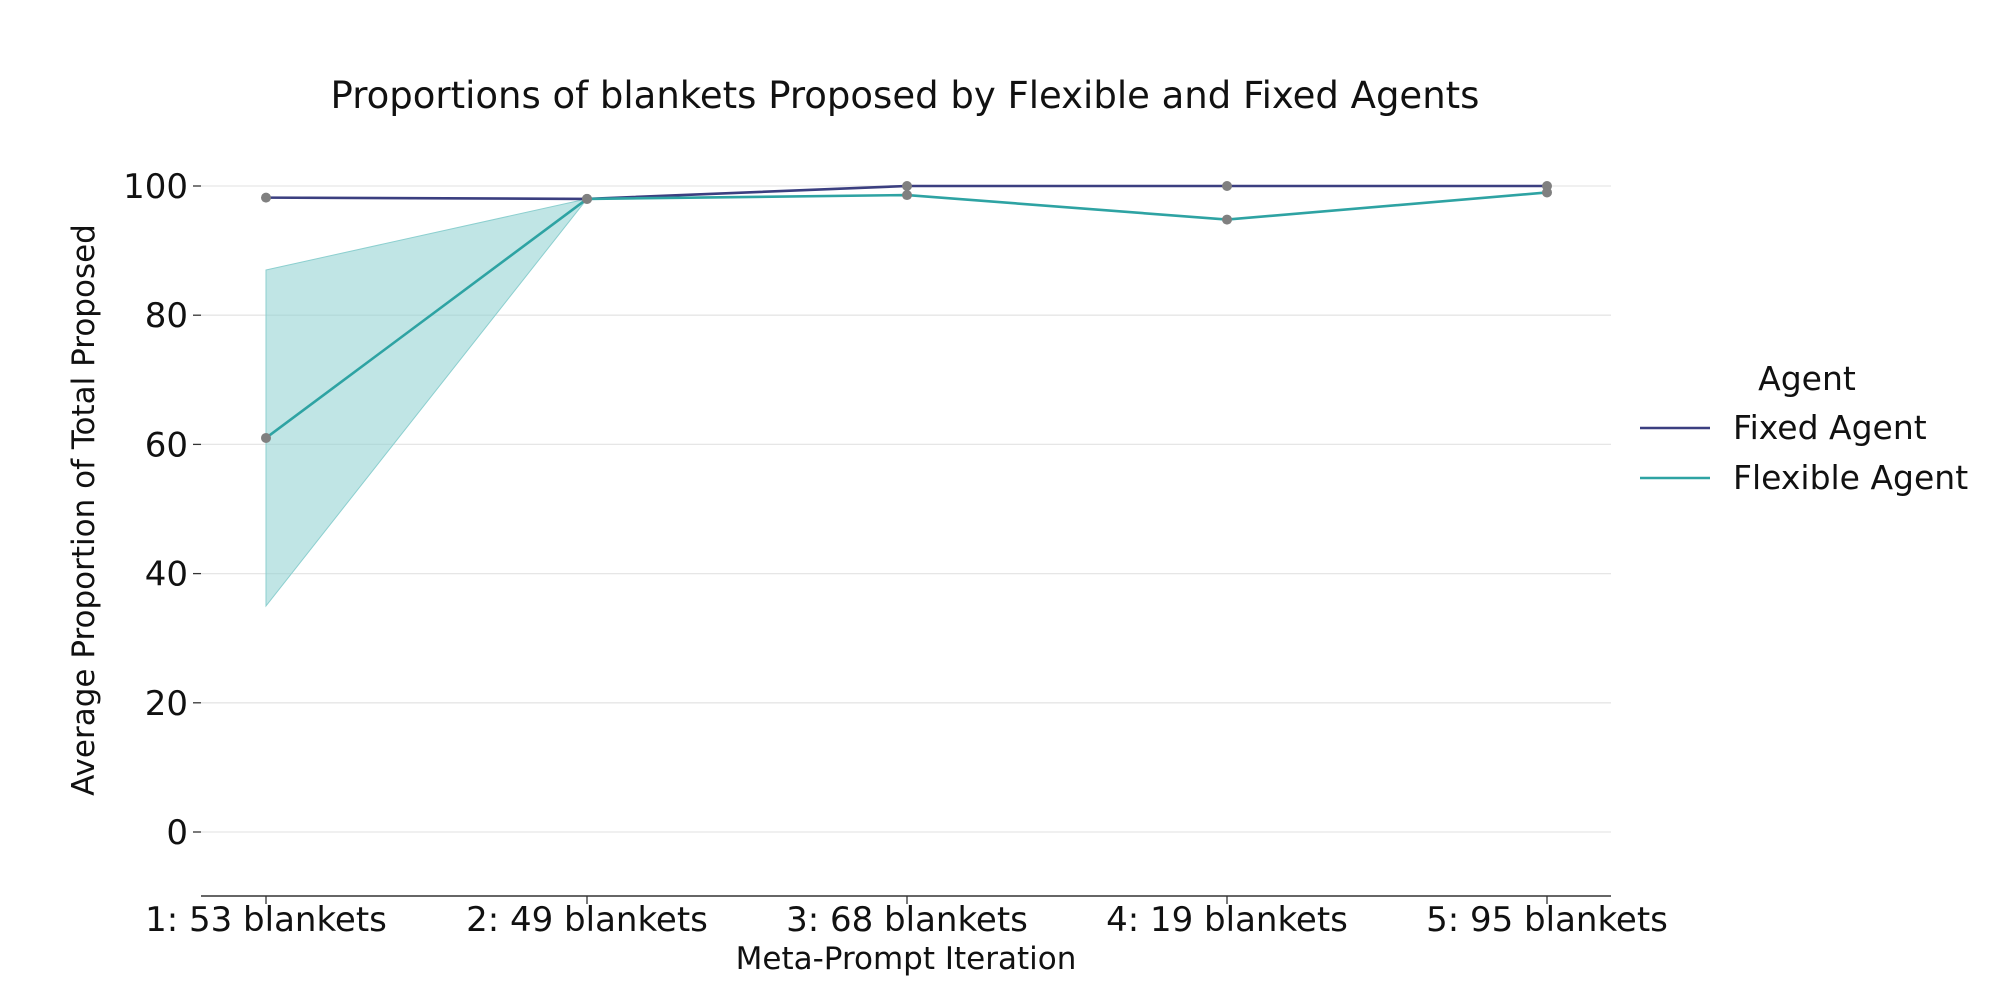 This screenshot has width=2000, height=1000. What do you see at coordinates (1804, 452) in the screenshot?
I see `legend-items: Fixed Agent Flexible Agent` at bounding box center [1804, 452].